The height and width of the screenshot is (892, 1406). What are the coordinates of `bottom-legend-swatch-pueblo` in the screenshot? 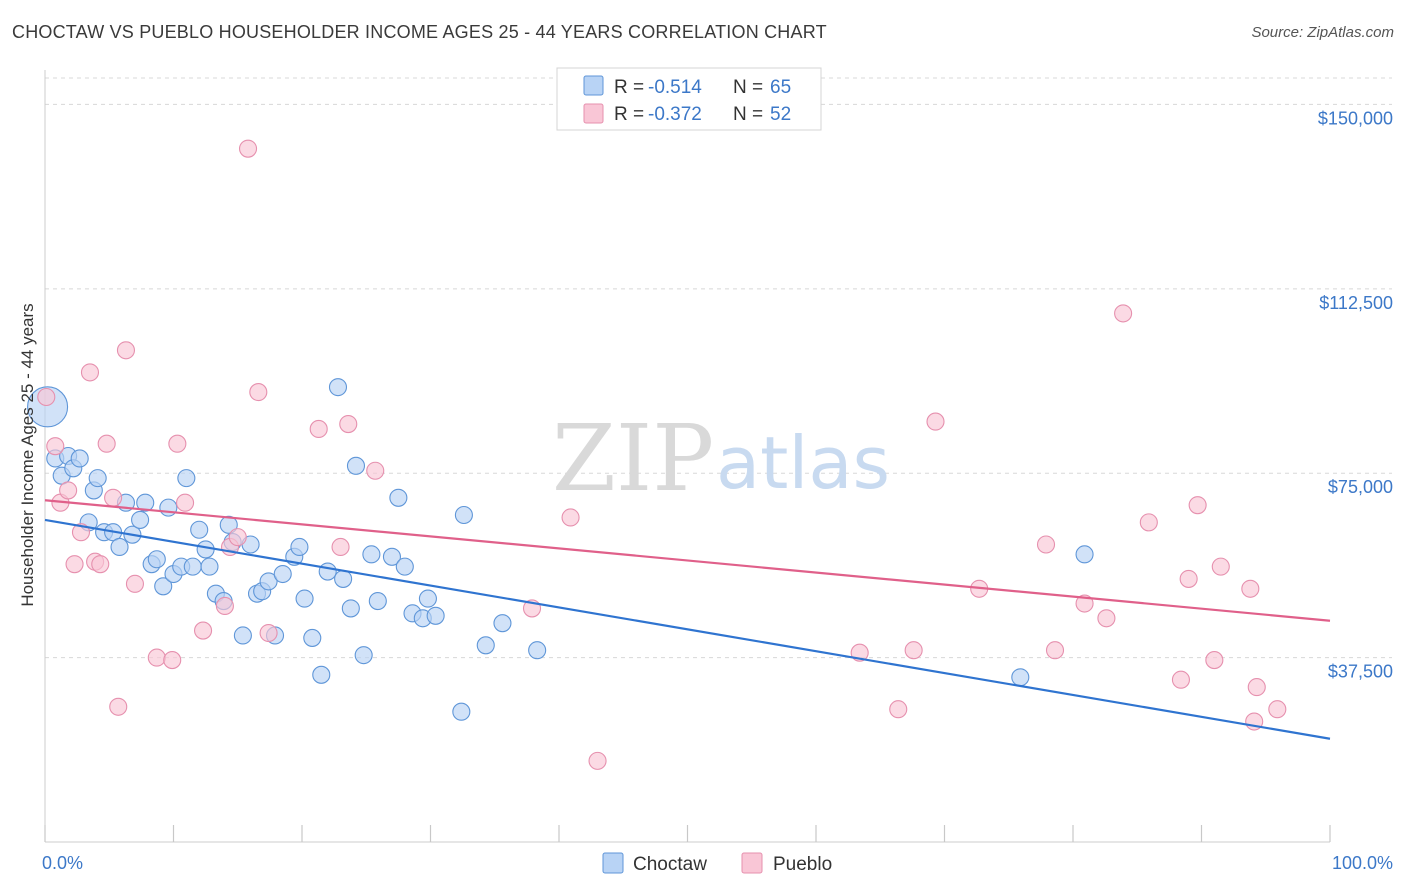 It's located at (752, 863).